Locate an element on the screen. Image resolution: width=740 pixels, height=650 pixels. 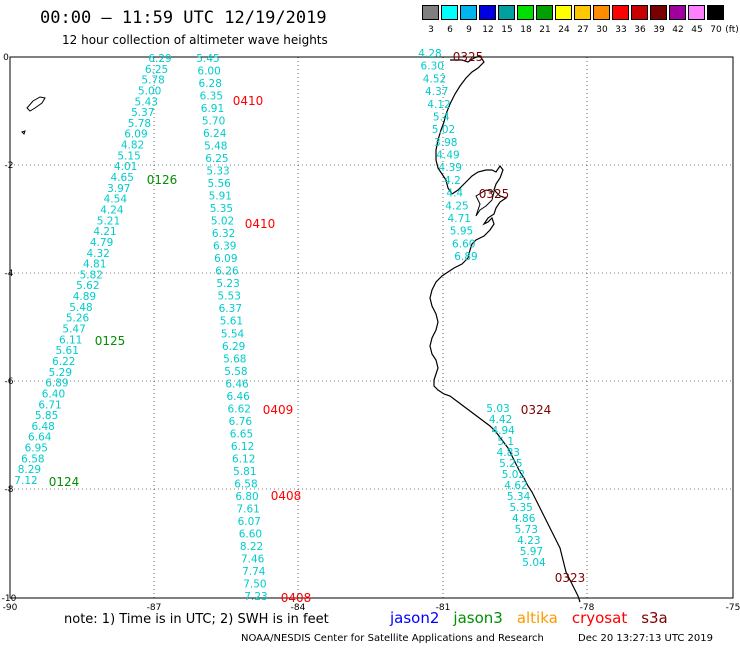
satellite-name: cryosat is located at coordinates (599, 618).